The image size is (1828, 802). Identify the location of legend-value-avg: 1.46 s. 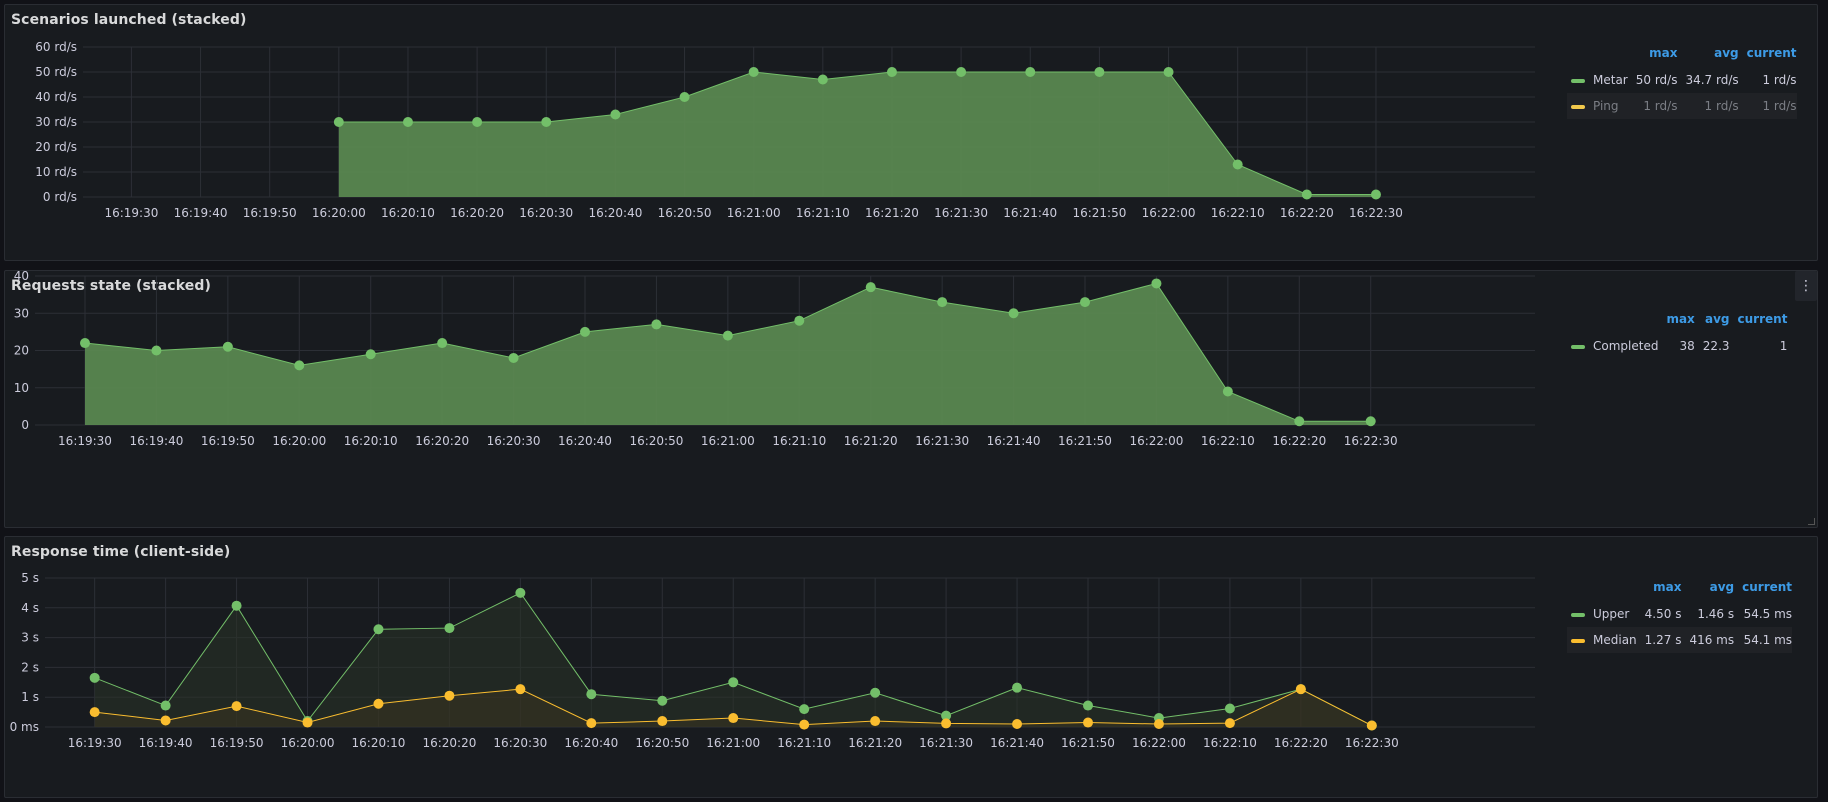
(1716, 614).